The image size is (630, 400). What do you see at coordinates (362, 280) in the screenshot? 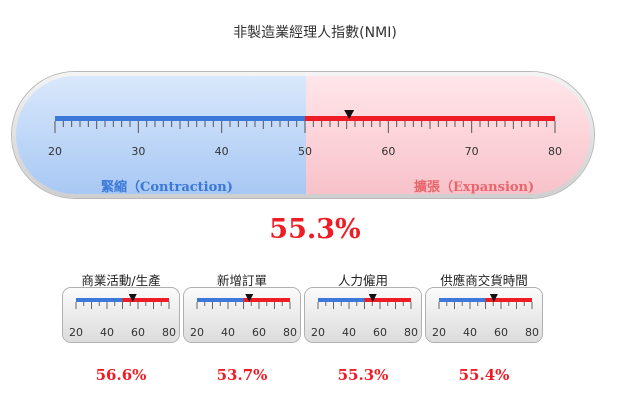
I see `sub-gauge-label: 人力僱用` at bounding box center [362, 280].